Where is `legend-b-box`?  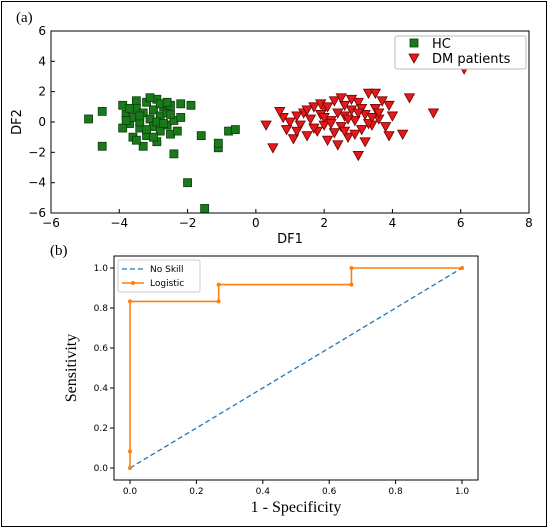 legend-b-box is located at coordinates (159, 276).